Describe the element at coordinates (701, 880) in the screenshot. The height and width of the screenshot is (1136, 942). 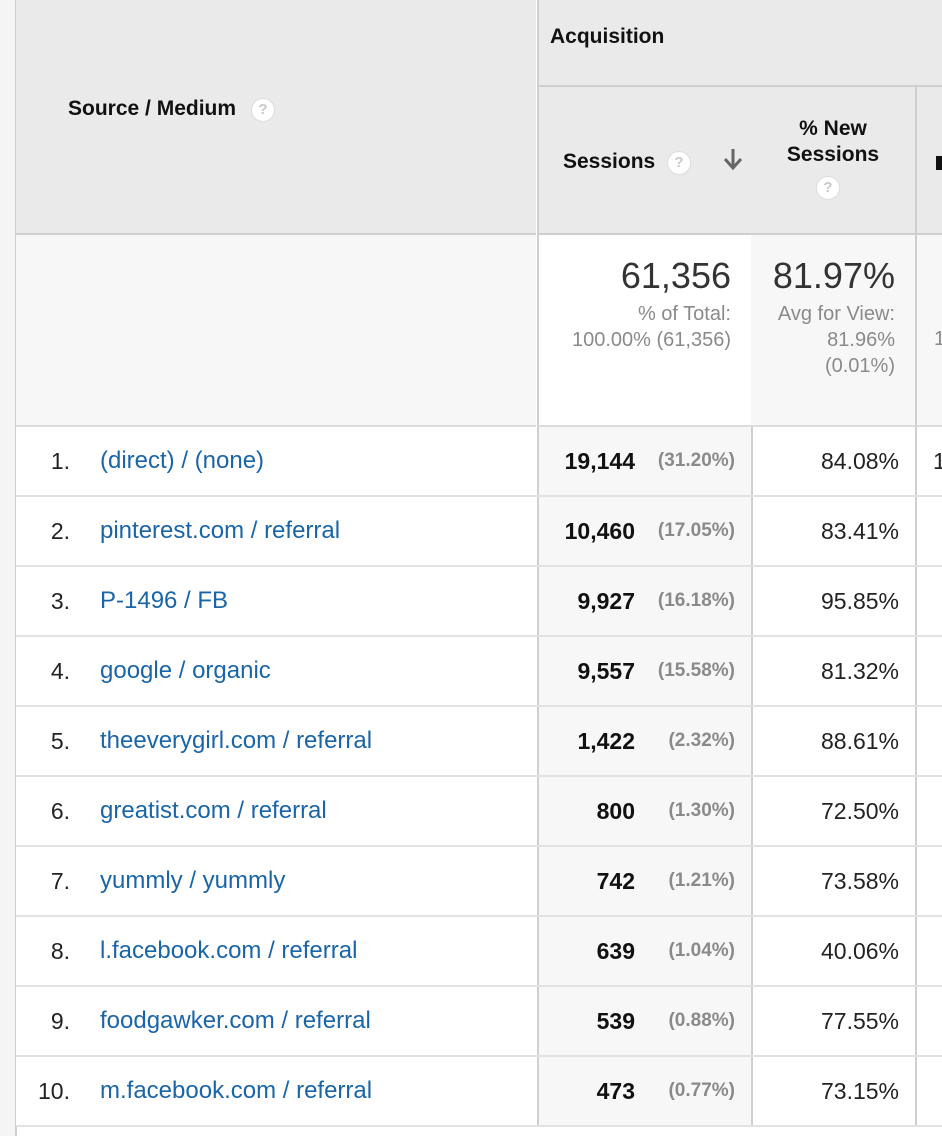
I see `sessions-percent: (1.21%)` at that location.